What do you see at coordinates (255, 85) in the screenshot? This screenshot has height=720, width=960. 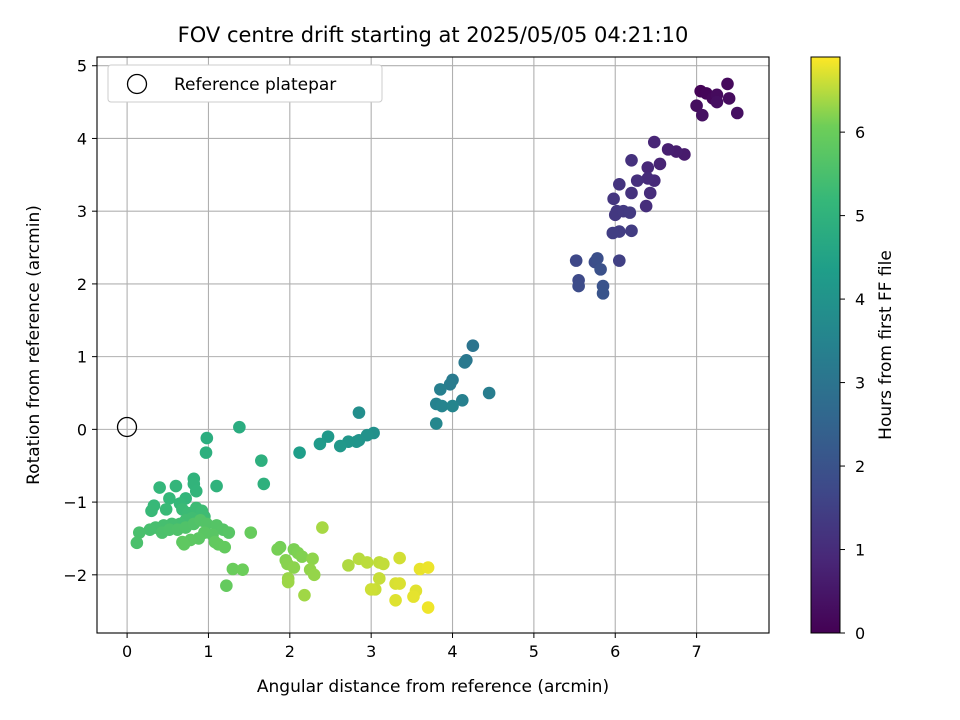 I see `legend-entry-label: Reference platepar` at bounding box center [255, 85].